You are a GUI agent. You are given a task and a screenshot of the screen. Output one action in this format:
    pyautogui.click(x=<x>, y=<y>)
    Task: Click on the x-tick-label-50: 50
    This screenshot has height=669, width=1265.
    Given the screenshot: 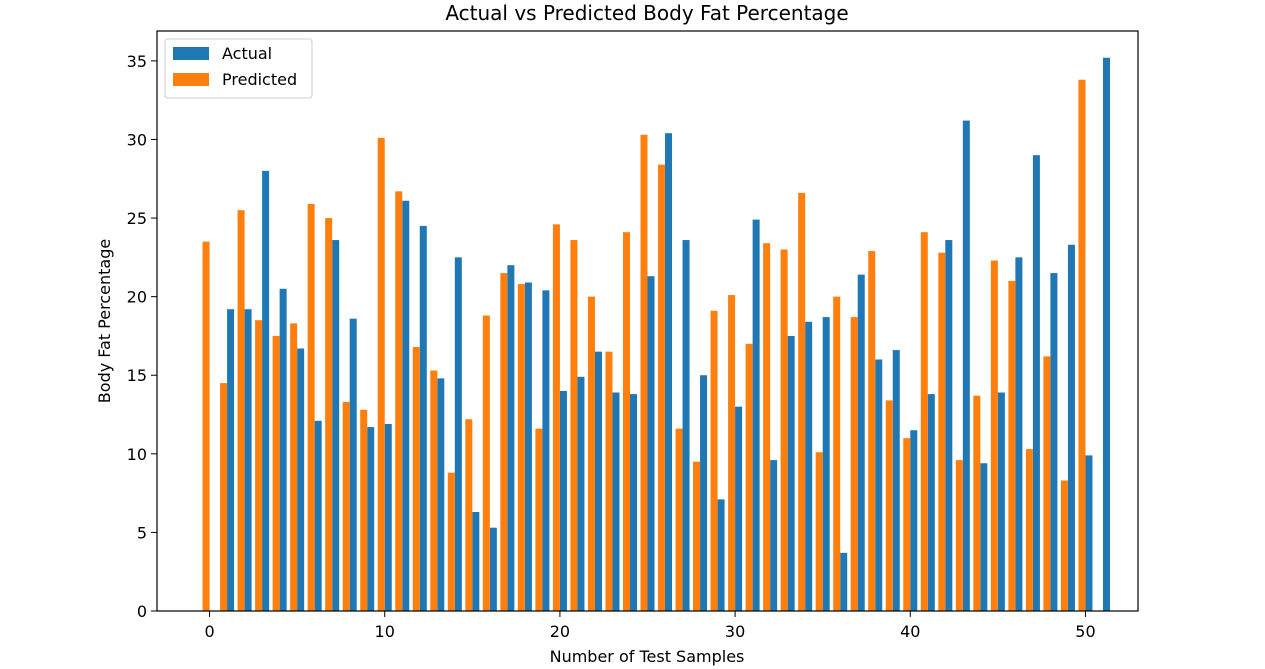 What is the action you would take?
    pyautogui.click(x=1085, y=631)
    